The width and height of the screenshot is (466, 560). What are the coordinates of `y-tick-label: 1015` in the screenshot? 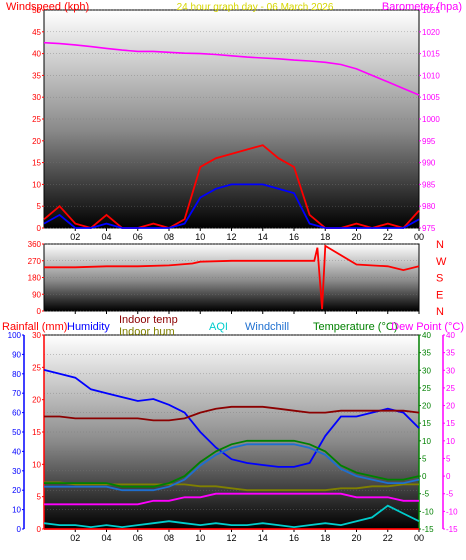 It's located at (431, 54).